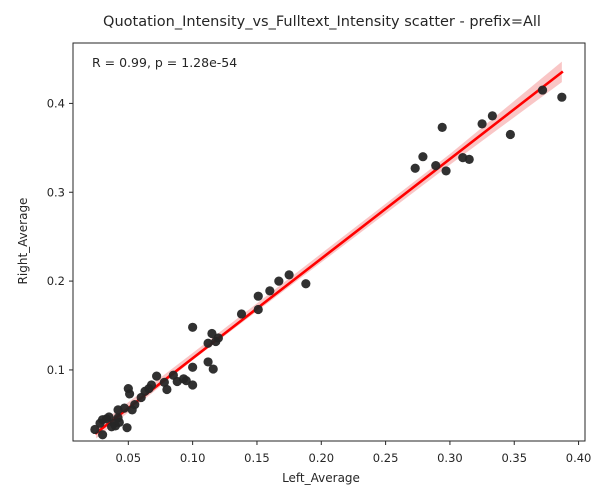 The image size is (600, 500). Describe the element at coordinates (450, 458) in the screenshot. I see `x-tick-label: 0.30` at that location.